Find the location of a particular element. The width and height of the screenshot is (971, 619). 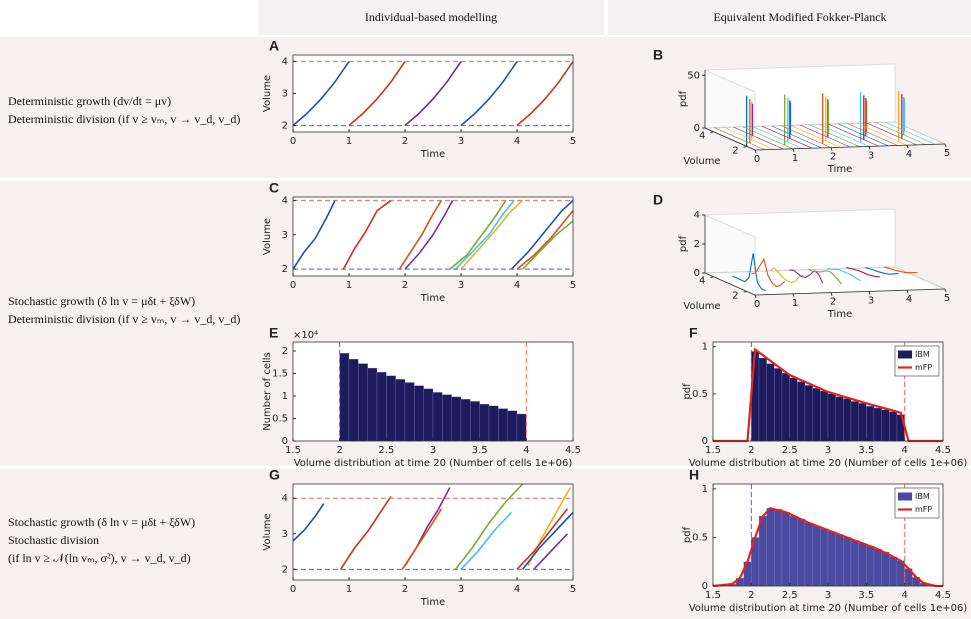

row-label: (if ln v ≥ 𝒩(ln vₘ, σ²), v → v_d, v_d) is located at coordinates (99, 558).